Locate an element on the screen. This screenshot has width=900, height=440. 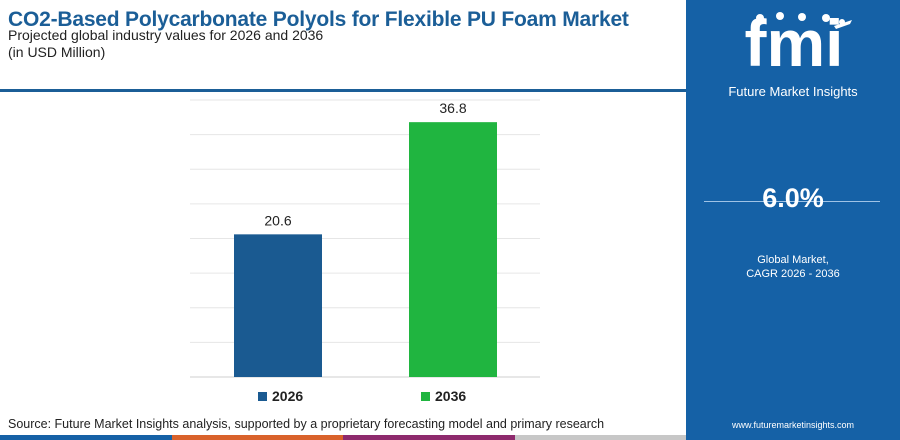
legend-item-2026: 2026 is located at coordinates (280, 396).